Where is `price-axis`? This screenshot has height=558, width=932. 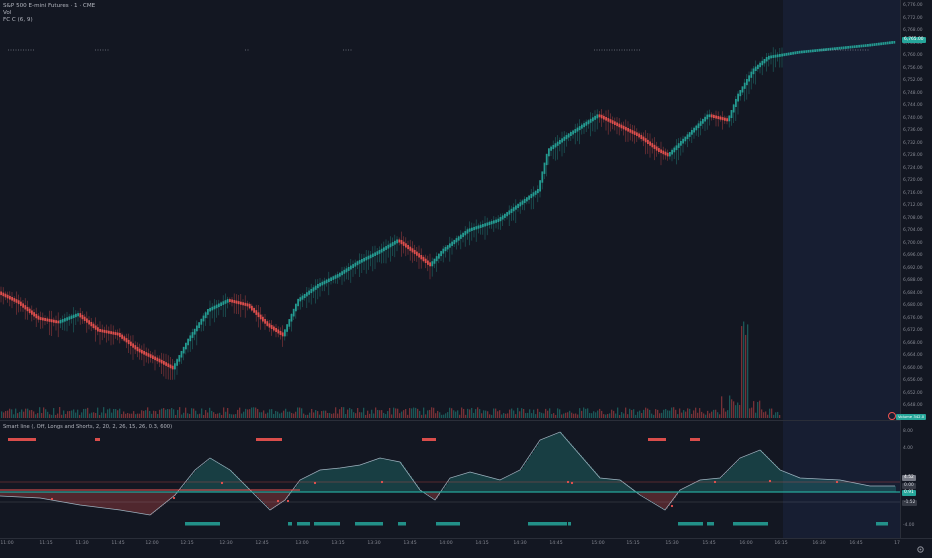 price-axis is located at coordinates (916, 269).